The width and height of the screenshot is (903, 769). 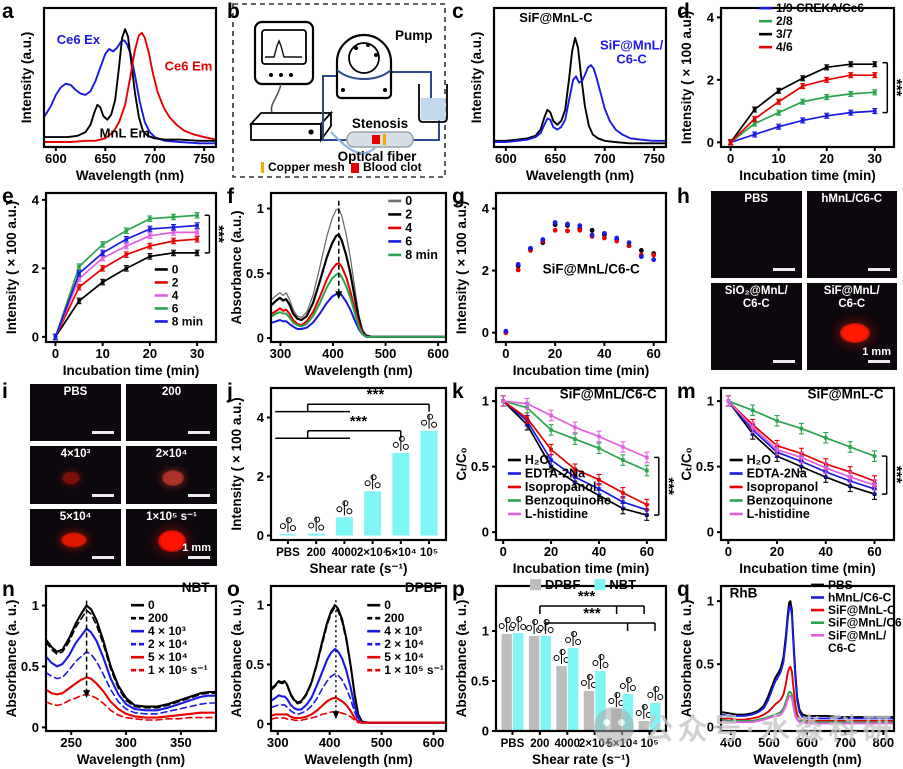 I want to click on optical-fiber-label: Optical fiber, so click(x=378, y=156).